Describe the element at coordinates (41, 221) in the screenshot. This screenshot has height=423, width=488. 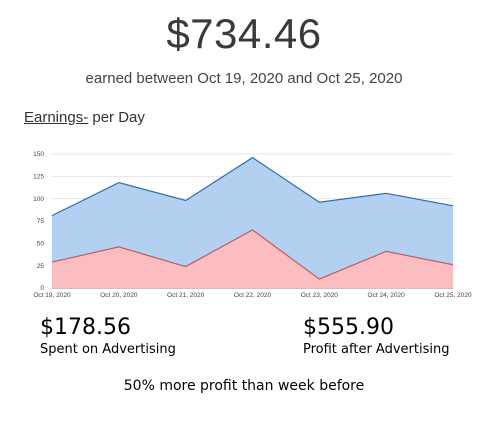
I see `y-tick-label: 75` at that location.